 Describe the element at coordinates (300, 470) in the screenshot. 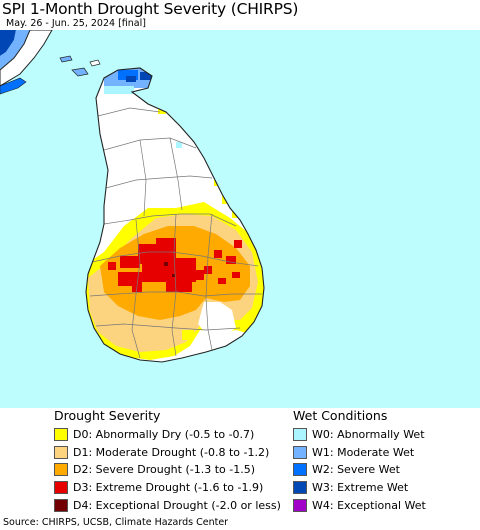

I see `w2-swatch` at that location.